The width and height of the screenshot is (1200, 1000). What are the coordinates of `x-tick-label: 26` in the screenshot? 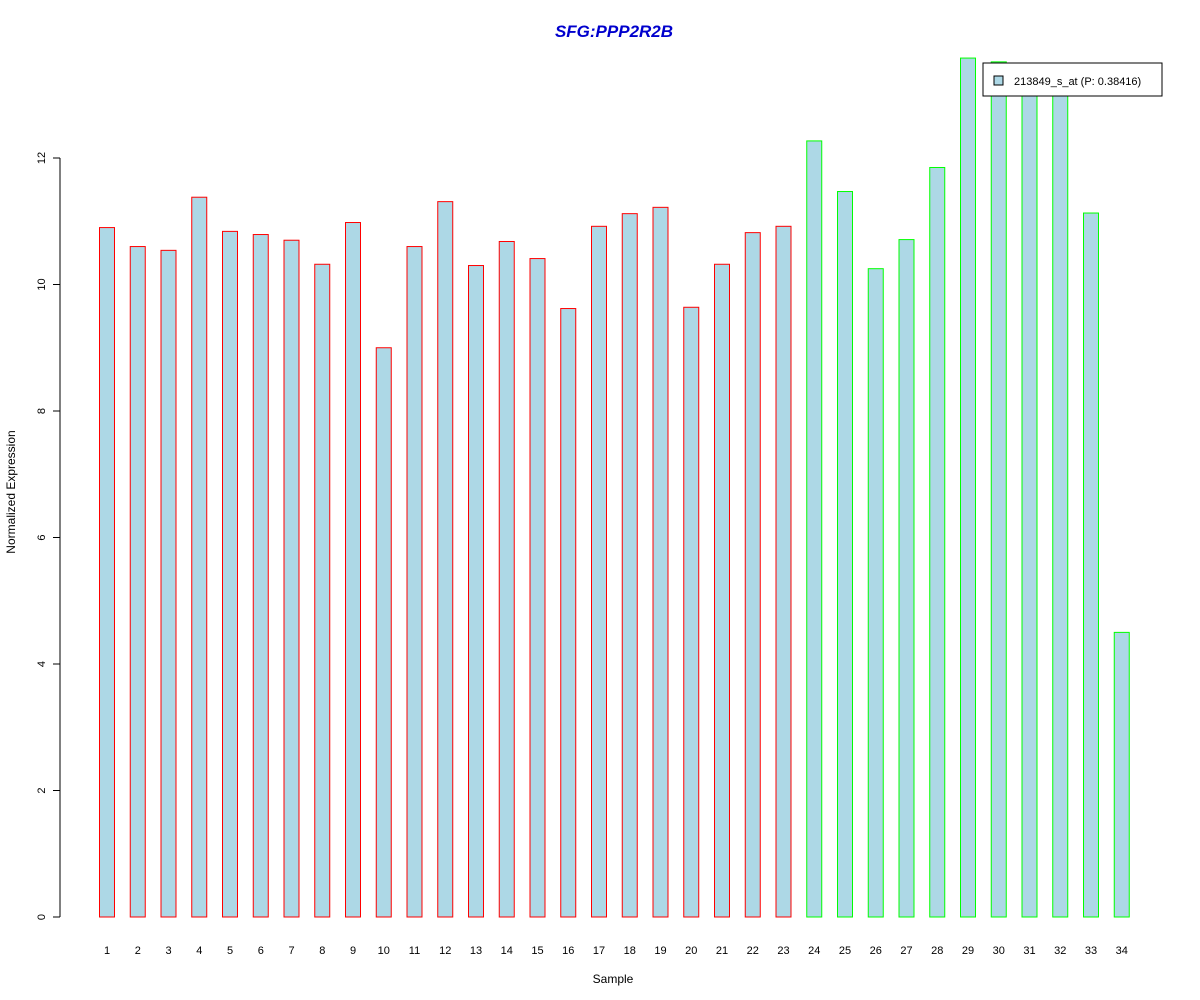 It's located at (876, 951).